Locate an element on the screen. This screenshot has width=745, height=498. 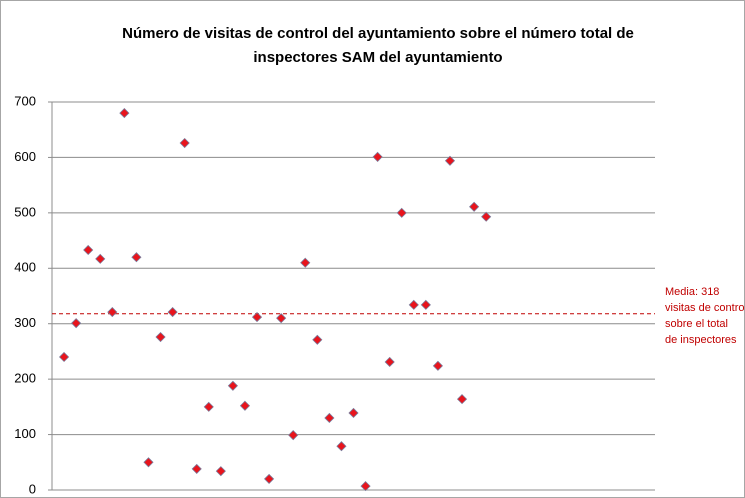
annotation: sobre el total is located at coordinates (696, 324).